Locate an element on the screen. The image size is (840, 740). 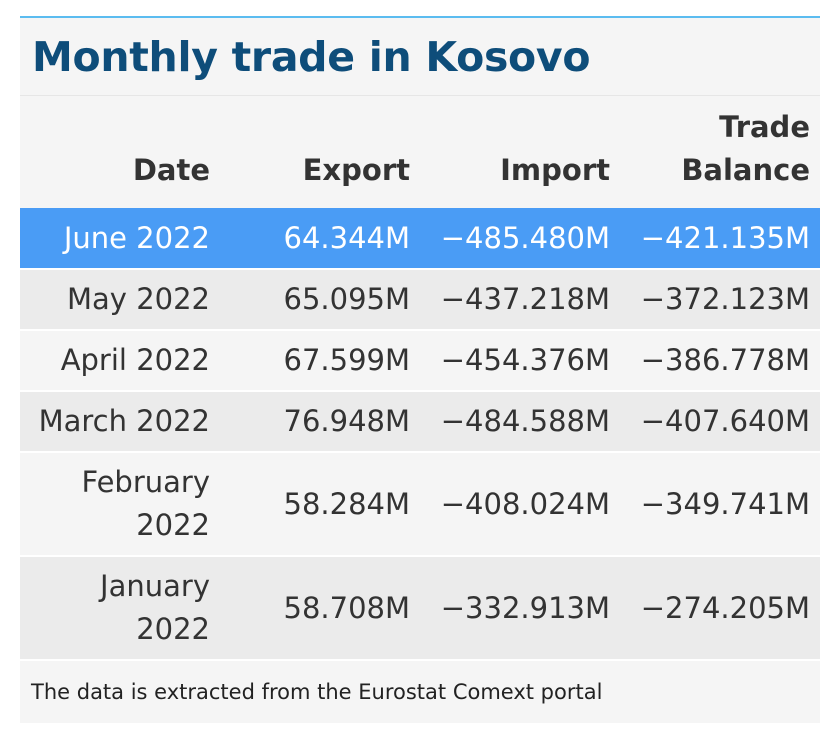
cell-export: 65.095M is located at coordinates (320, 300).